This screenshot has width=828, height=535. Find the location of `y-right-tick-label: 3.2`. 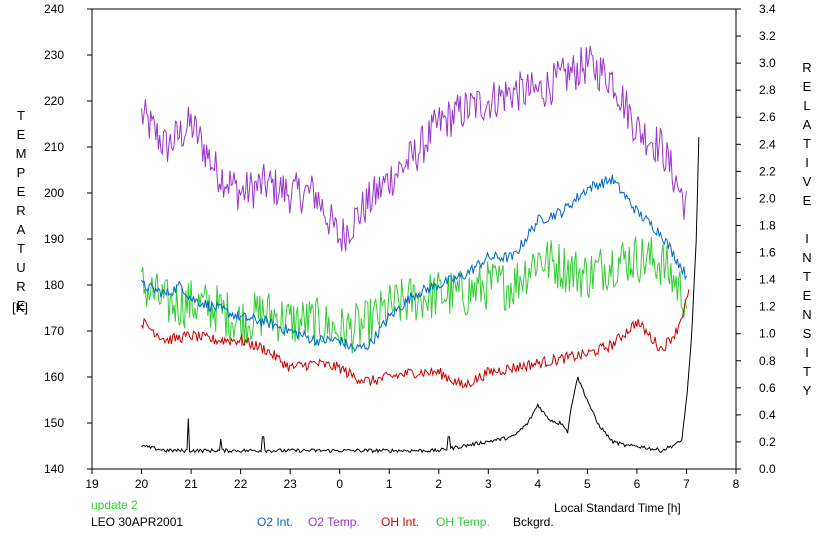

y-right-tick-label: 3.2 is located at coordinates (767, 36).